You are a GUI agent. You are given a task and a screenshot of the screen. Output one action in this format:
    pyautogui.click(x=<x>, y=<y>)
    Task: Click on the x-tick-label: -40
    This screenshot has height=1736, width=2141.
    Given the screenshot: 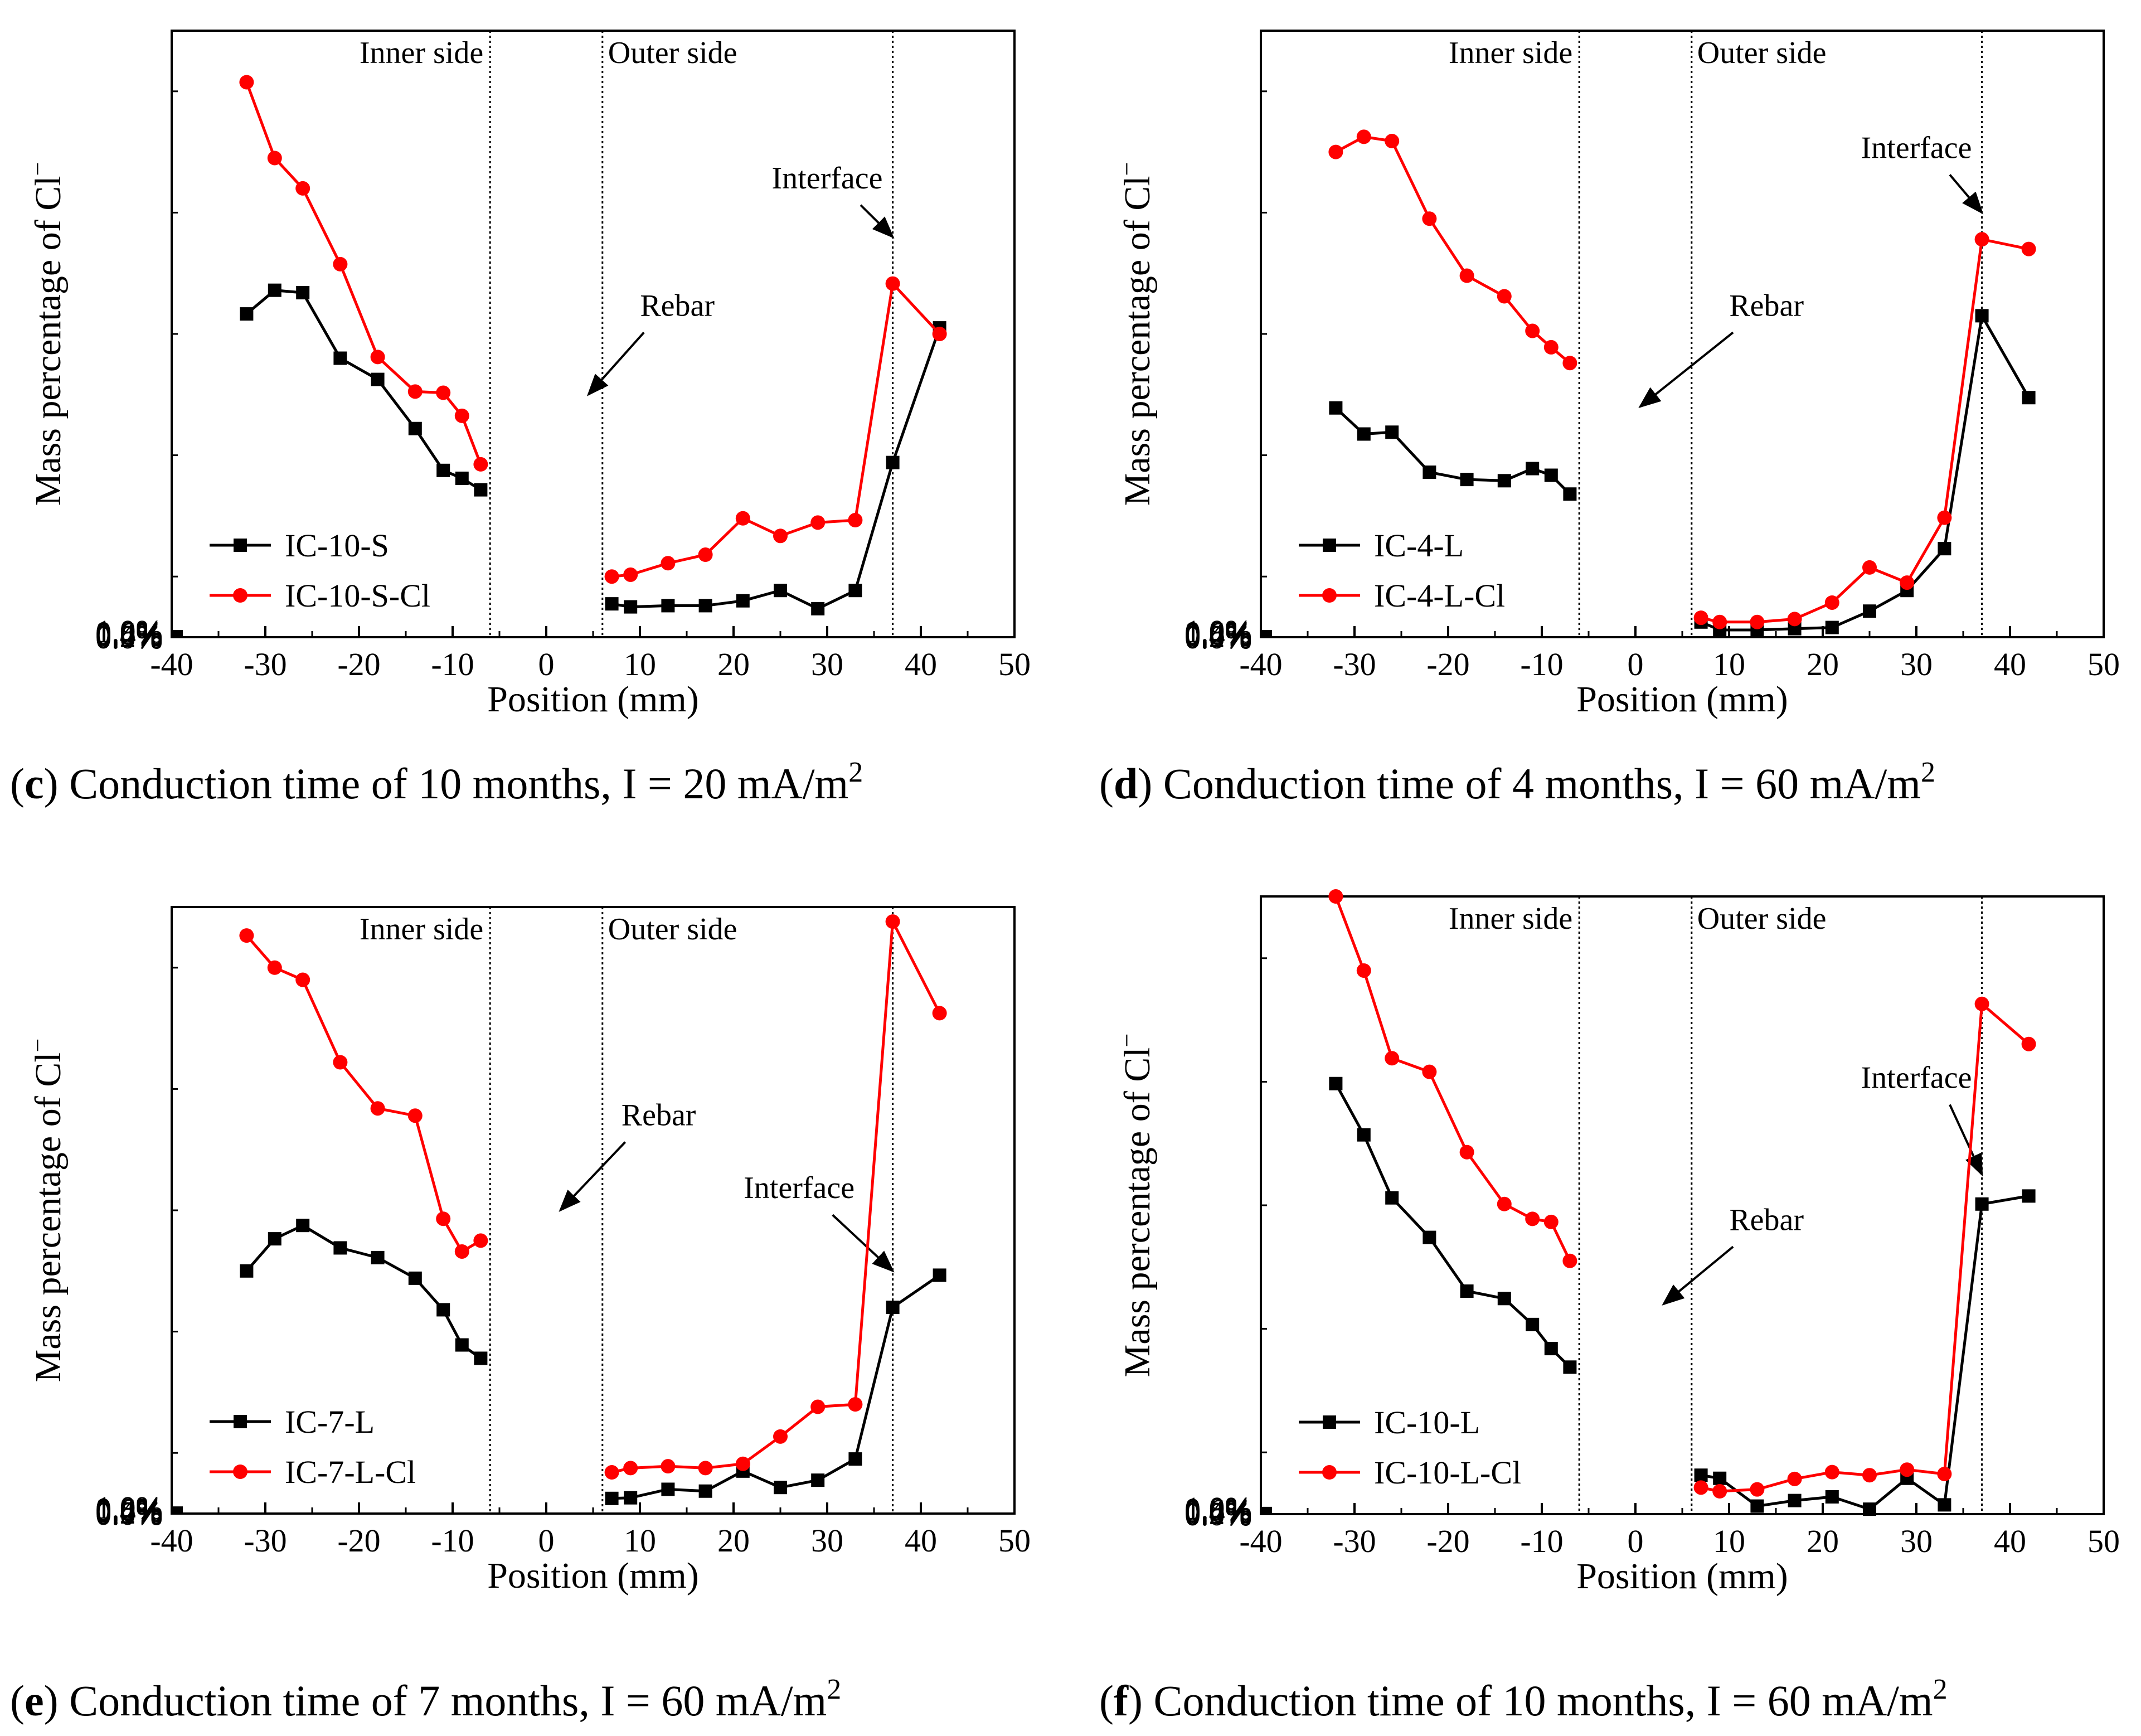 What is the action you would take?
    pyautogui.click(x=1260, y=1541)
    